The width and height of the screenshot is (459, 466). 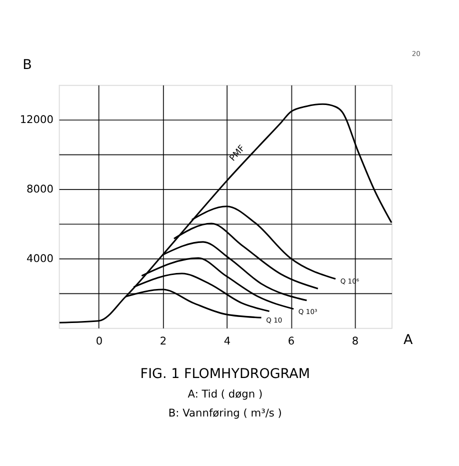 What do you see at coordinates (225, 414) in the screenshot?
I see `text: B: Vannføring ( m³/s )` at bounding box center [225, 414].